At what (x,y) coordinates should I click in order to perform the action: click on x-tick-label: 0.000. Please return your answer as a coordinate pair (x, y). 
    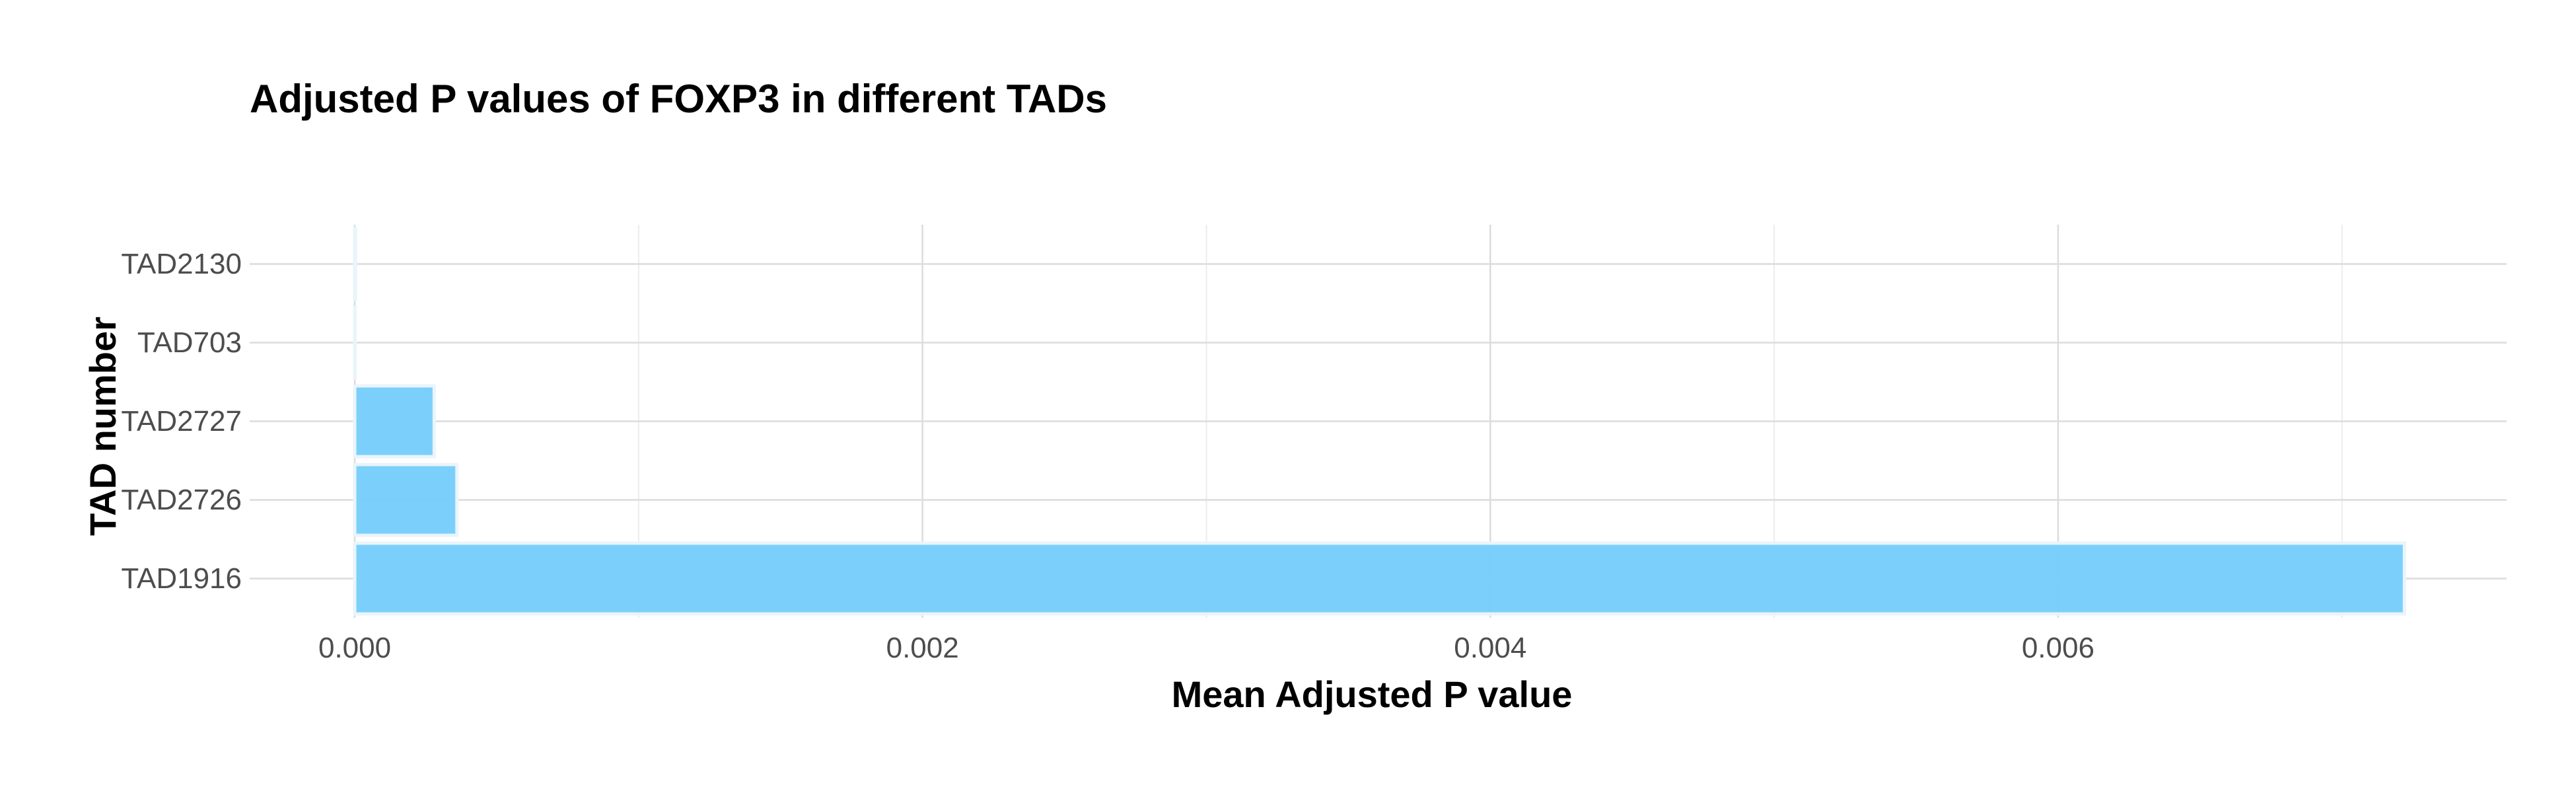
    Looking at the image, I should click on (354, 648).